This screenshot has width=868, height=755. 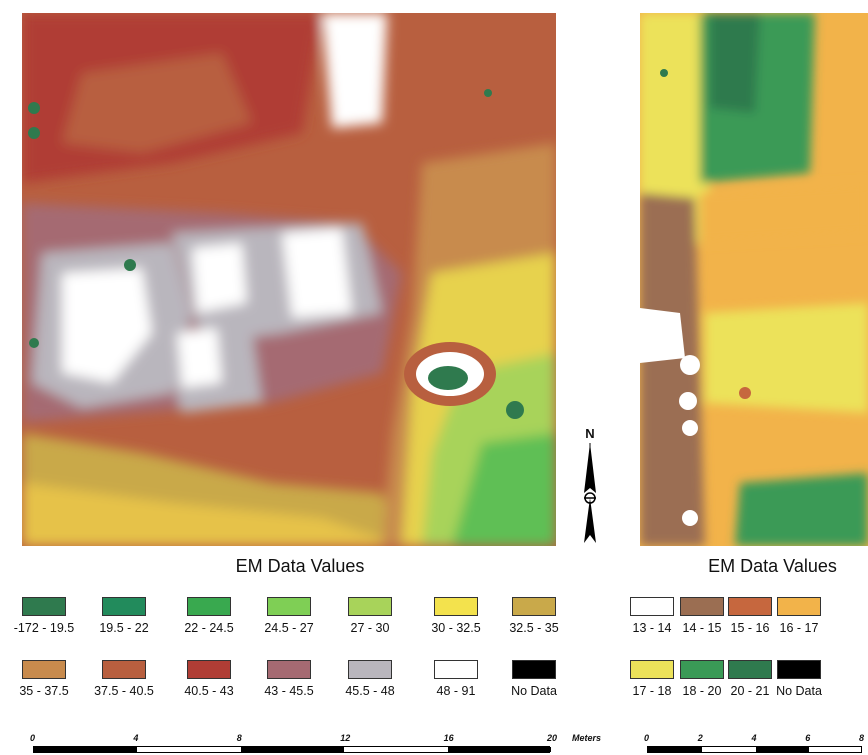 I want to click on left-scale-tick-label: 20, so click(x=552, y=738).